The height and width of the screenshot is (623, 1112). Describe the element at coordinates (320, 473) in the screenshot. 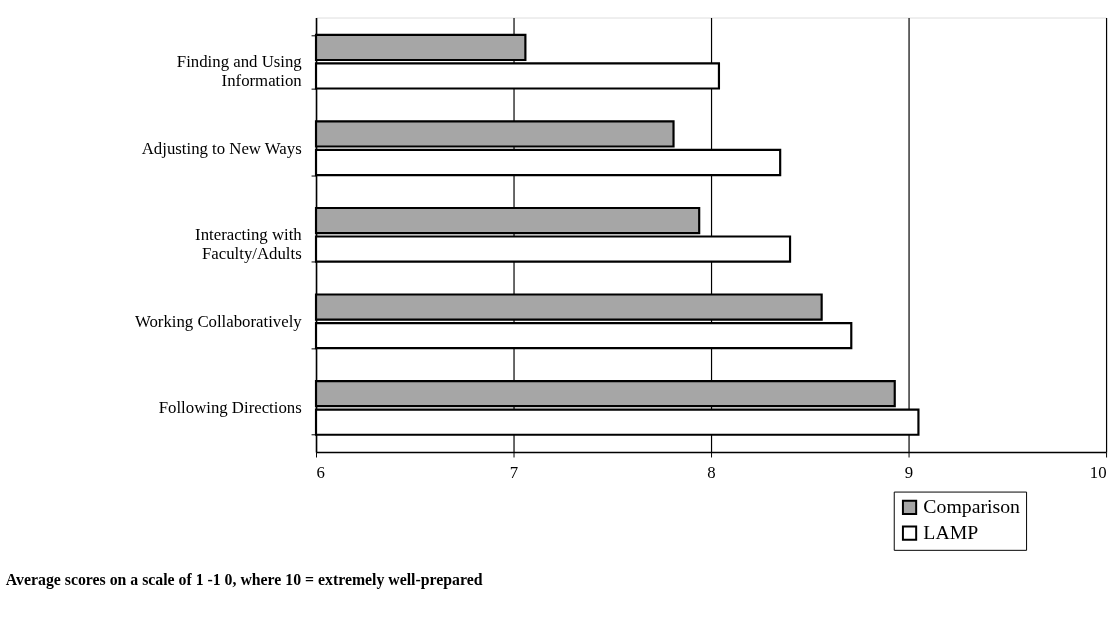

I see `x-tick-label: 6` at that location.